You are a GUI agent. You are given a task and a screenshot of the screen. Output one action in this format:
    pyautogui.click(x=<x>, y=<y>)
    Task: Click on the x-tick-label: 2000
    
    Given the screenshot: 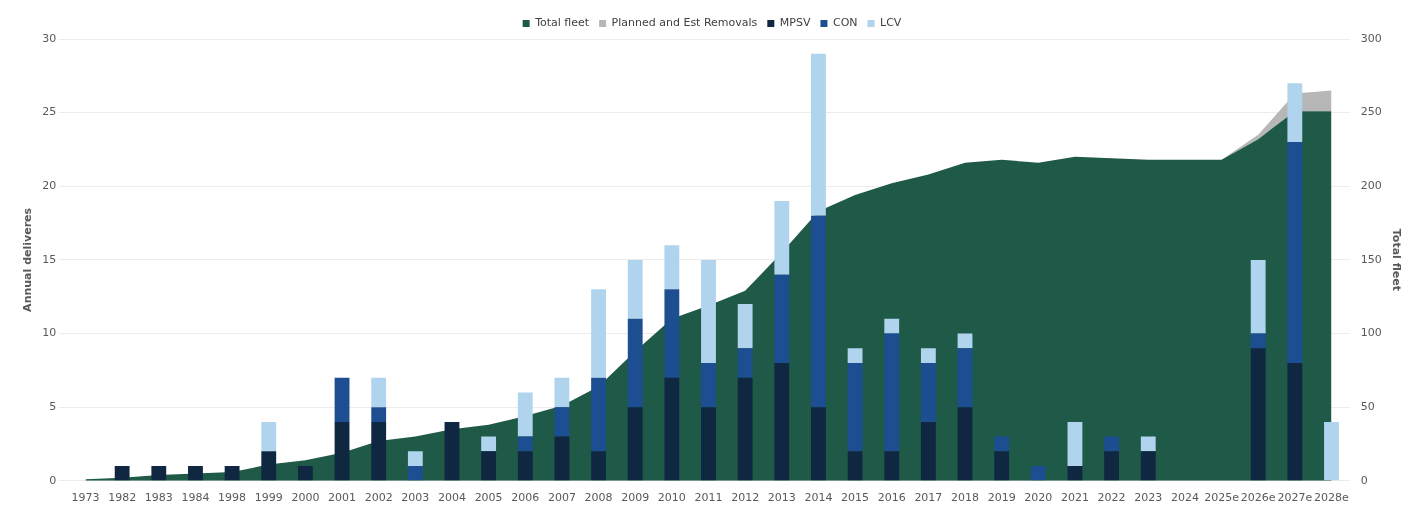 What is the action you would take?
    pyautogui.click(x=305, y=498)
    